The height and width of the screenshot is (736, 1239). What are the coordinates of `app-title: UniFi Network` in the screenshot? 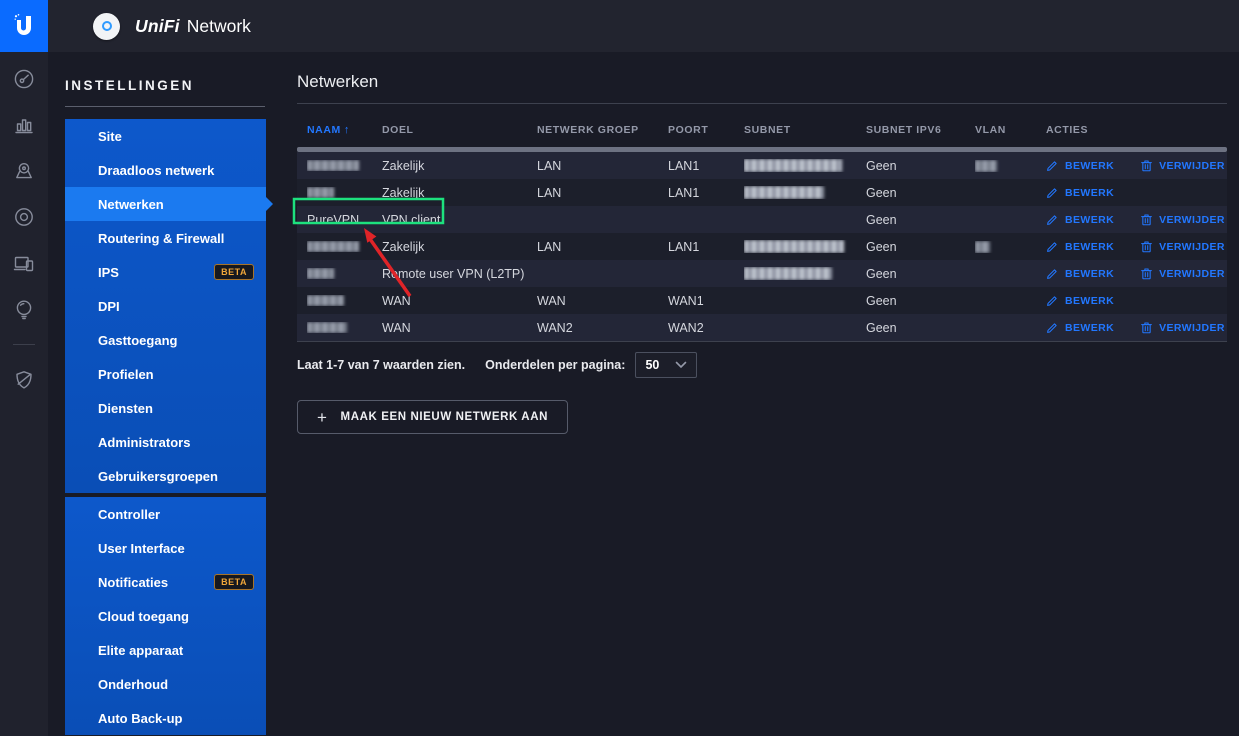 It's located at (193, 26).